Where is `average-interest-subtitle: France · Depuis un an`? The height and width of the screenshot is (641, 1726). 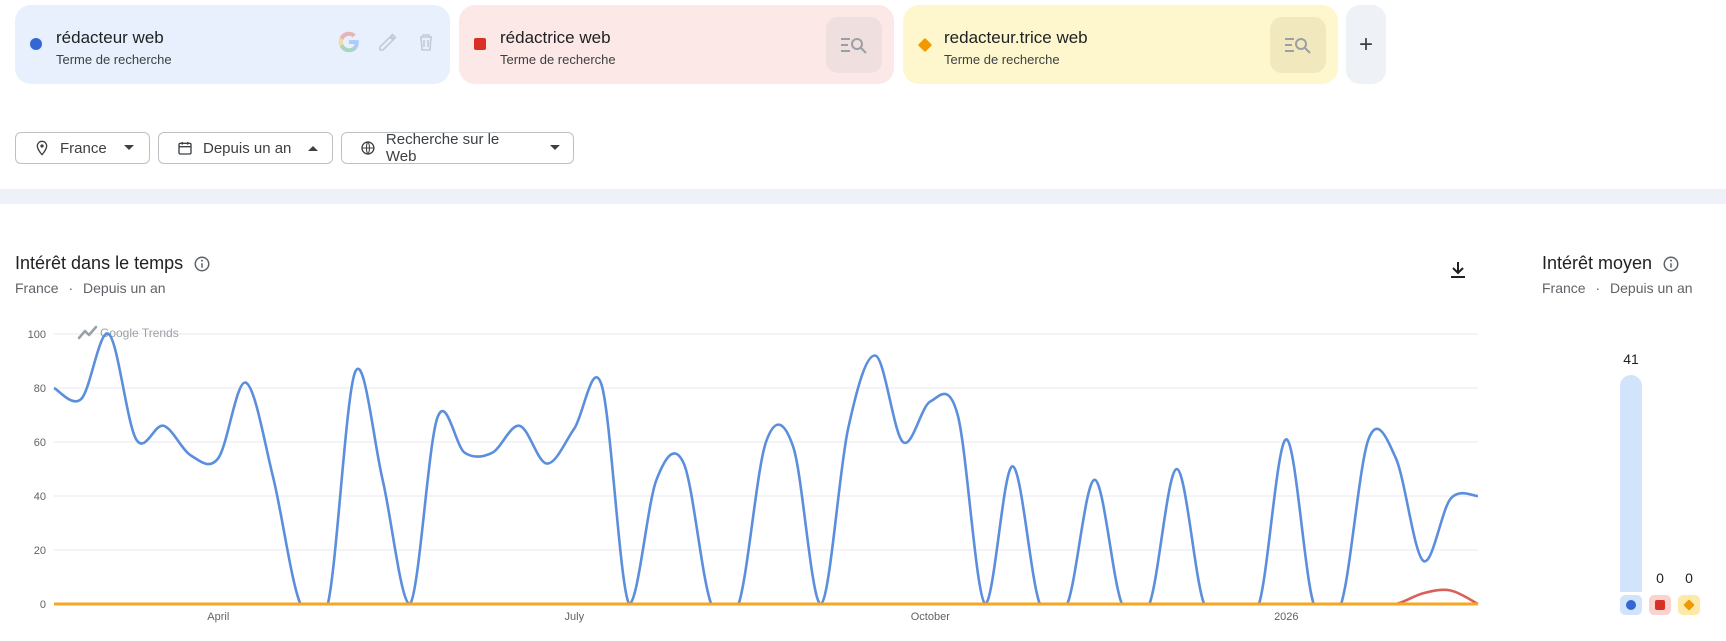 average-interest-subtitle: France · Depuis un an is located at coordinates (1617, 288).